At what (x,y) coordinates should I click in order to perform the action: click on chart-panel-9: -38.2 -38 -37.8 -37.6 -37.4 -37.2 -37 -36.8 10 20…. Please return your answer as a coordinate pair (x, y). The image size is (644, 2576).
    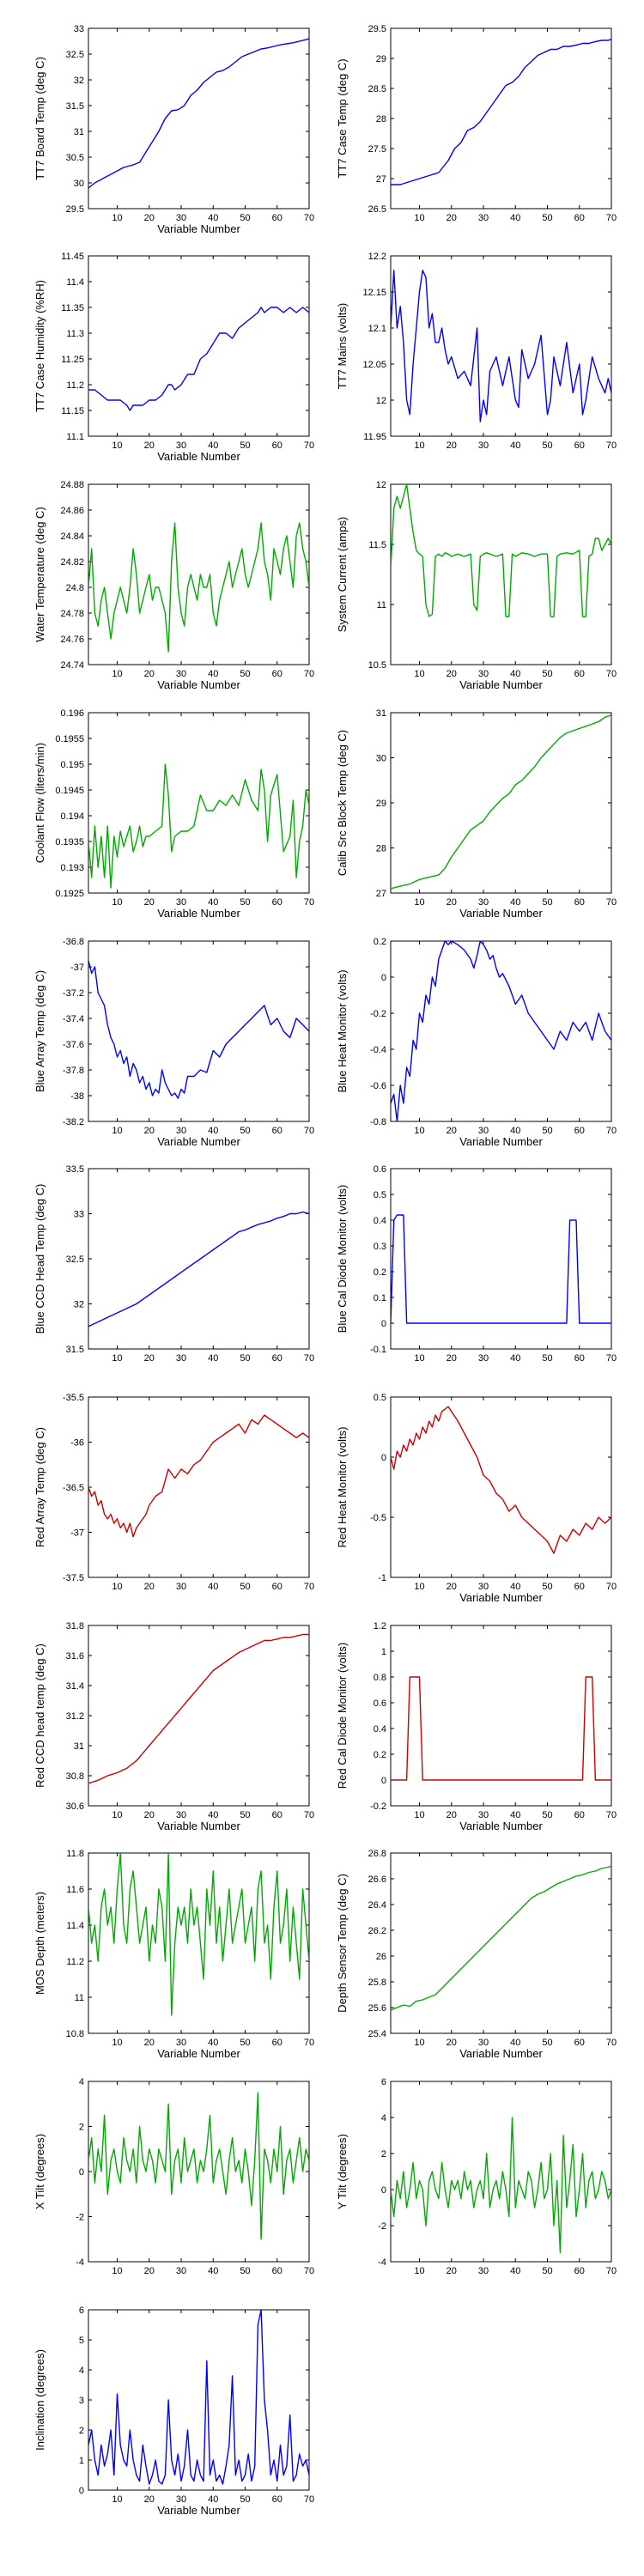
    Looking at the image, I should click on (174, 1042).